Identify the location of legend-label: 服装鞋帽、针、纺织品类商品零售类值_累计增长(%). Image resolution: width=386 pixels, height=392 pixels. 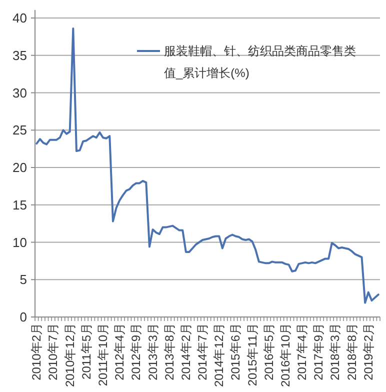
(260, 62).